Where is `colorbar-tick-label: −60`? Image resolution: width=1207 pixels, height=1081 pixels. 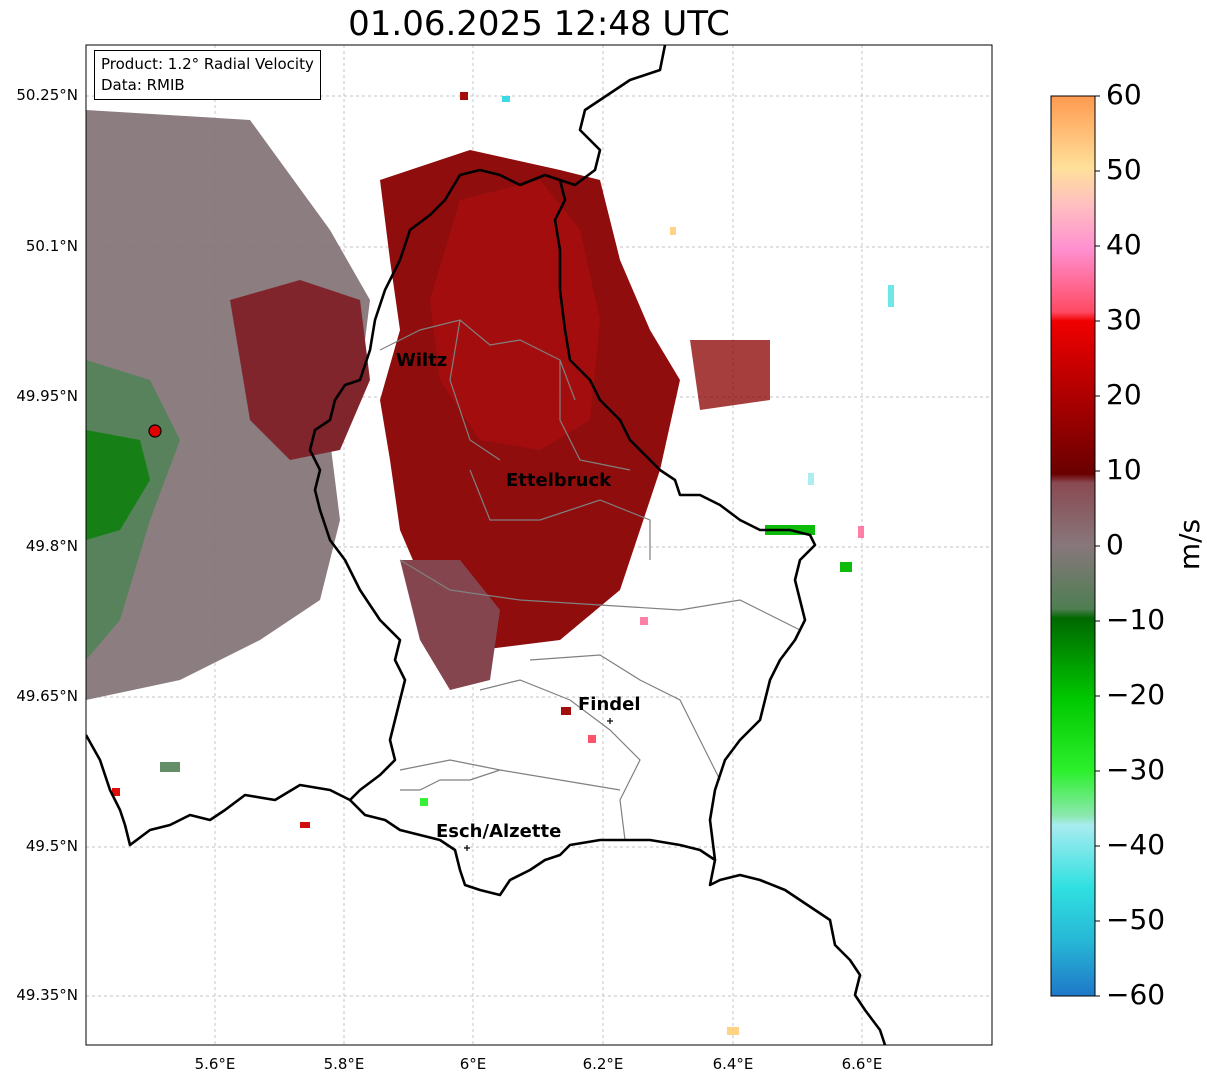 colorbar-tick-label: −60 is located at coordinates (1136, 994).